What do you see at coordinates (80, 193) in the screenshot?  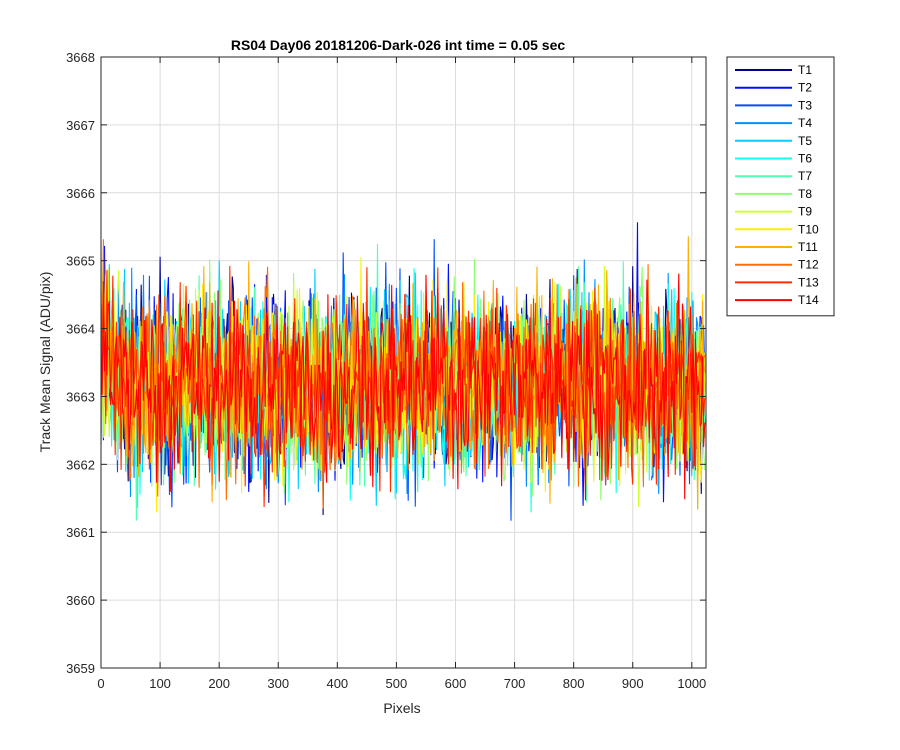 I see `y-tick-label: 3666` at bounding box center [80, 193].